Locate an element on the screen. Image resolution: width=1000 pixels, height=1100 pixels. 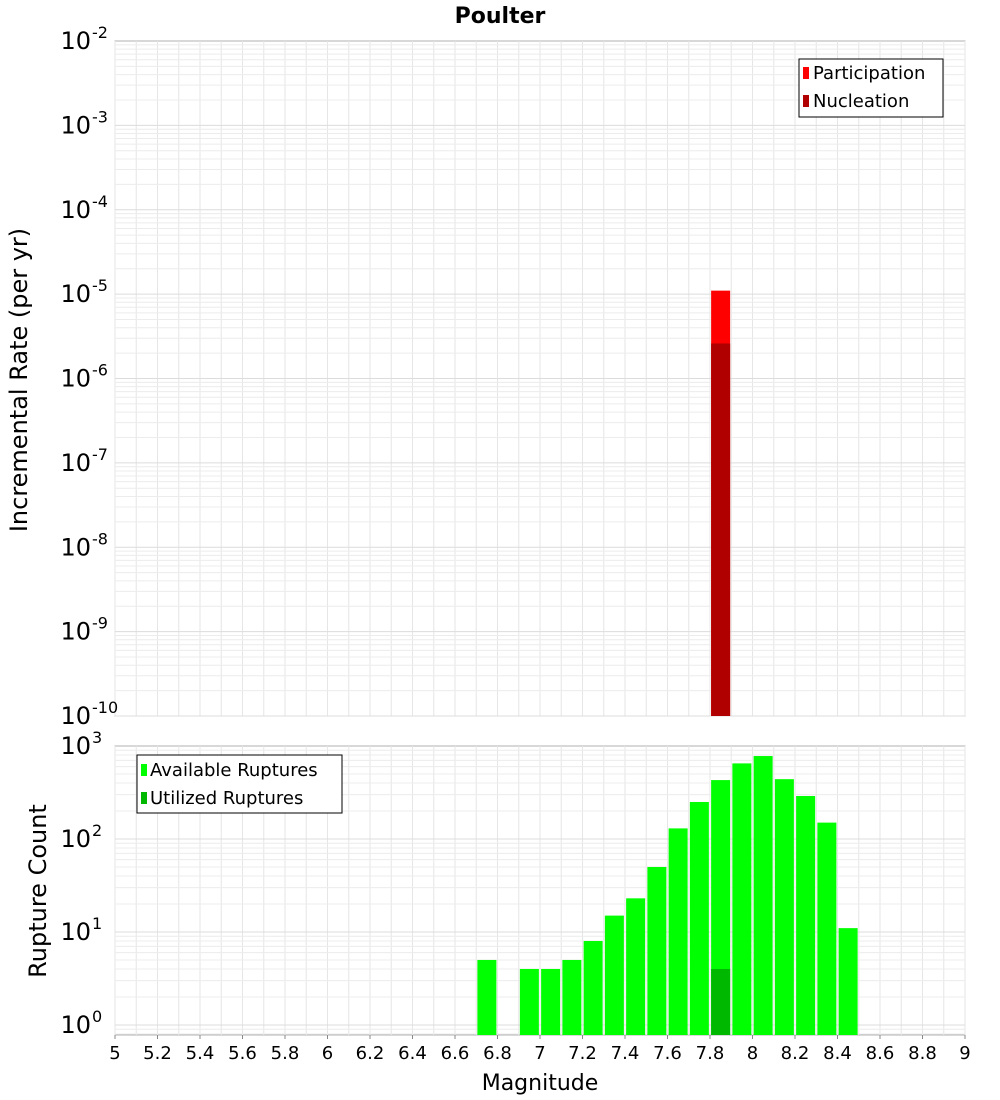
bottom-legend-box is located at coordinates (239, 784).